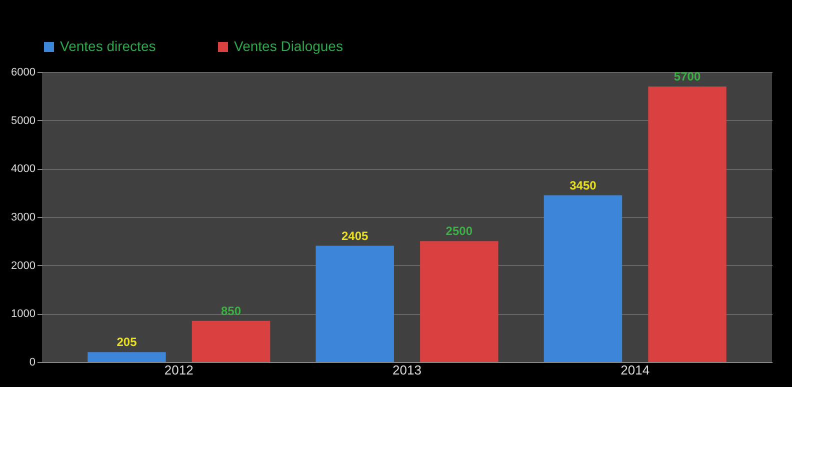 The width and height of the screenshot is (816, 453). What do you see at coordinates (583, 185) in the screenshot?
I see `data-label: 3450` at bounding box center [583, 185].